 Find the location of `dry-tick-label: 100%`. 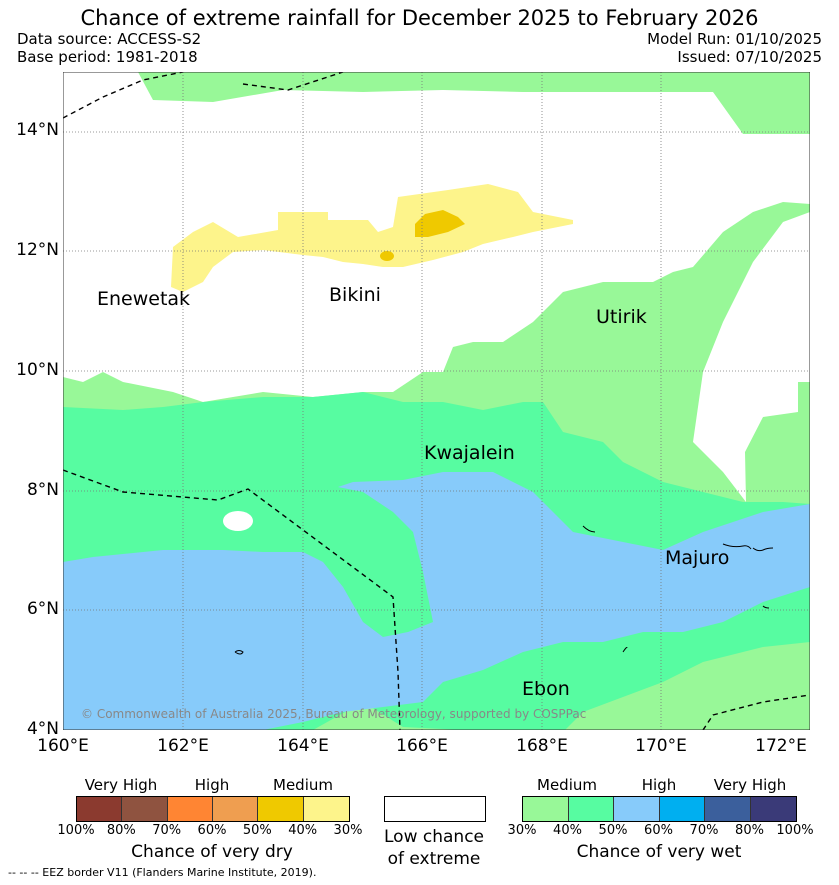

dry-tick-label: 100% is located at coordinates (76, 830).